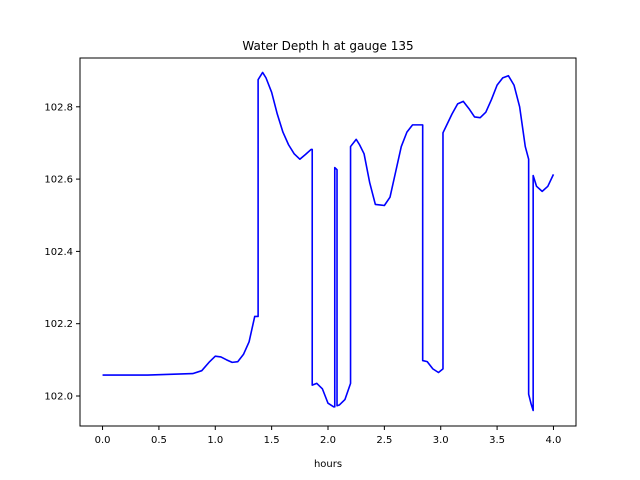 The width and height of the screenshot is (640, 480). Describe the element at coordinates (159, 440) in the screenshot. I see `x-tick-label: 0.5` at that location.